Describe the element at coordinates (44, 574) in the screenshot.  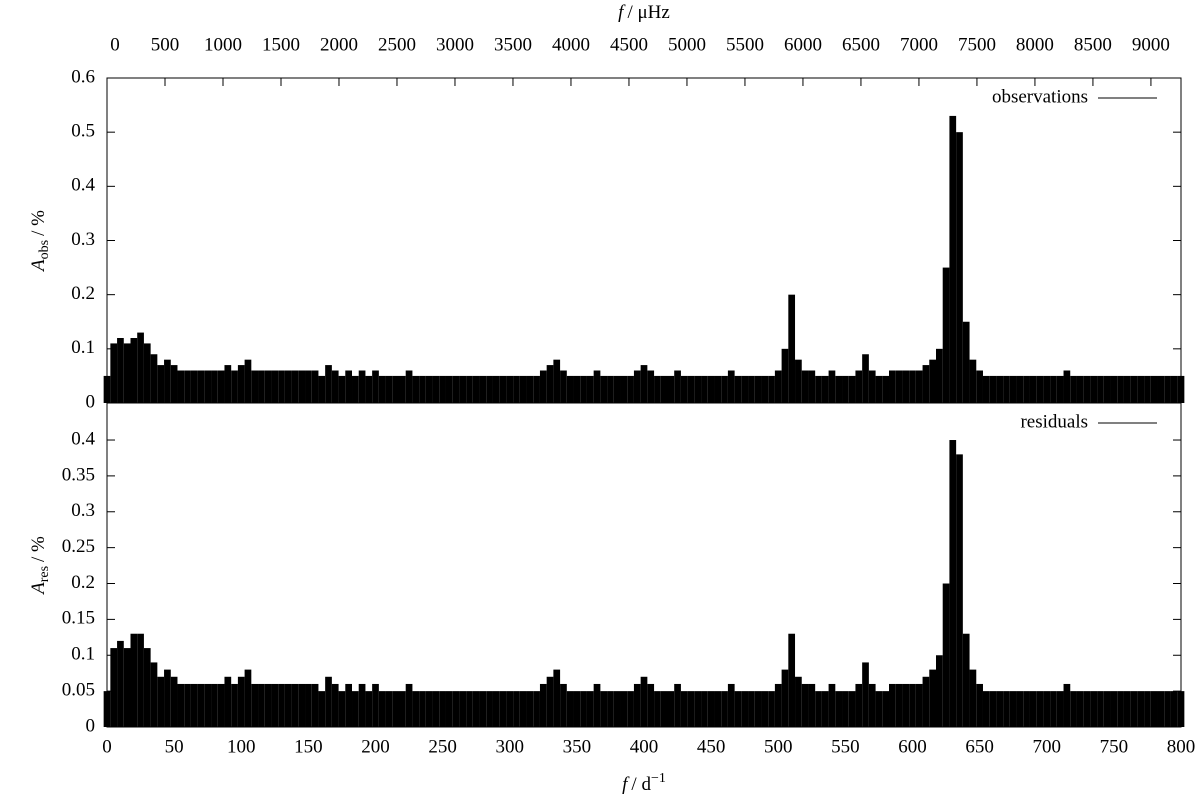
I see `y-label-subscript: res` at that location.